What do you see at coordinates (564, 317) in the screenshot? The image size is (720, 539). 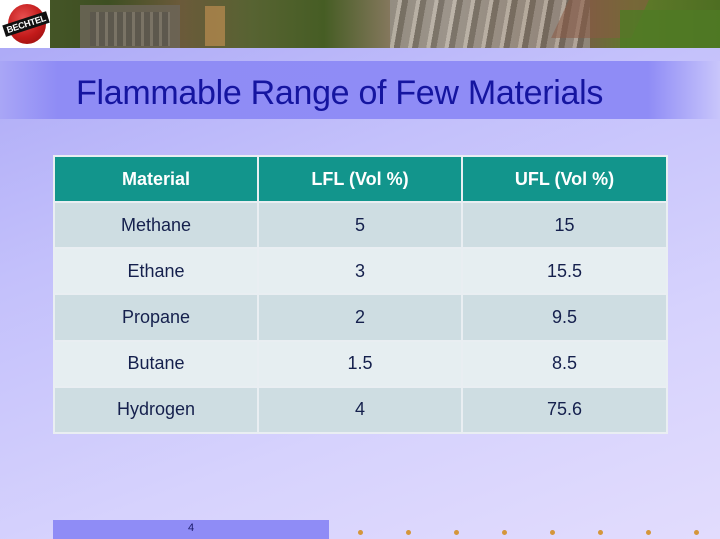 I see `cell-ufl: 9.5` at bounding box center [564, 317].